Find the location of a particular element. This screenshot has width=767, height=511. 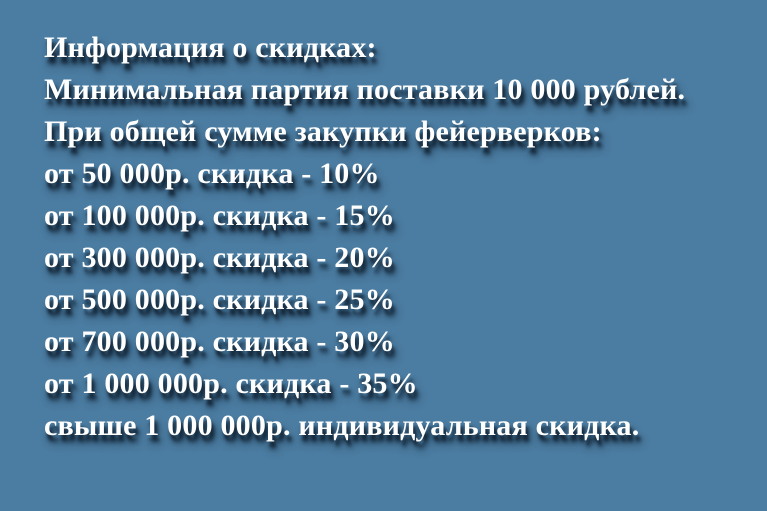

discount-tier-line-2: от 100 000р. скидка - 15% is located at coordinates (219, 215).